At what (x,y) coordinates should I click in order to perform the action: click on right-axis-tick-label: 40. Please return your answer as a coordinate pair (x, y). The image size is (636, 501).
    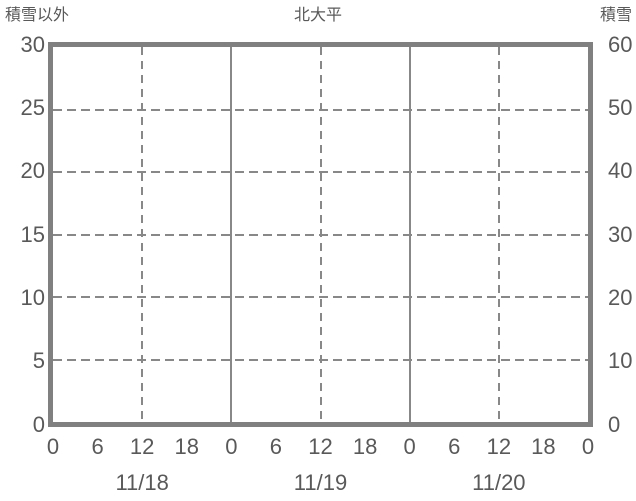
    Looking at the image, I should click on (620, 171).